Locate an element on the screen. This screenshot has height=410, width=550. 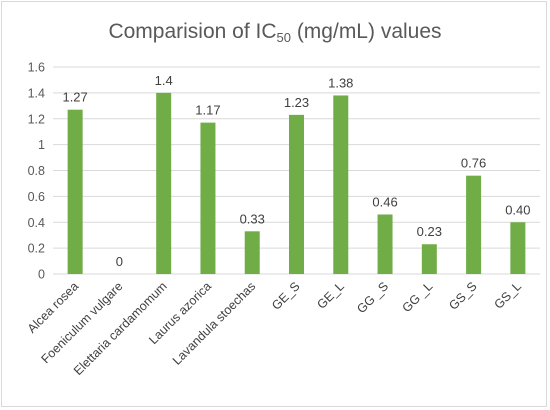
y-axis-ticks: 0 0.2 0.4 0.6 0.8 1 1.2 1.4 1.6 is located at coordinates (36, 171).